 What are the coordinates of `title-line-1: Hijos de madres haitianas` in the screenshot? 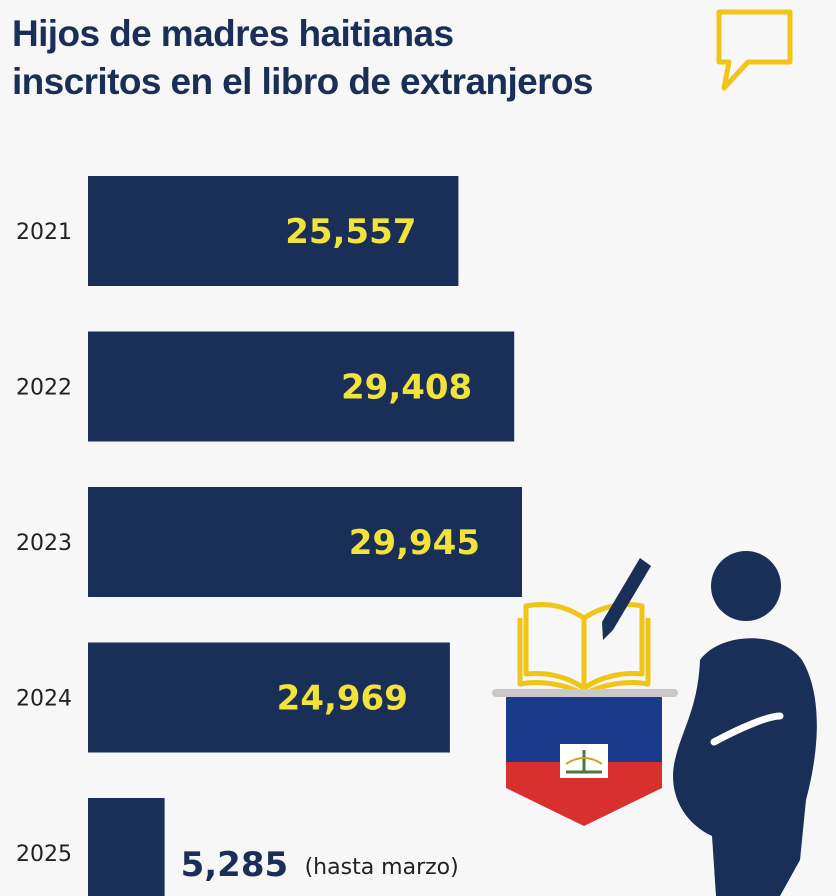 It's located at (233, 33).